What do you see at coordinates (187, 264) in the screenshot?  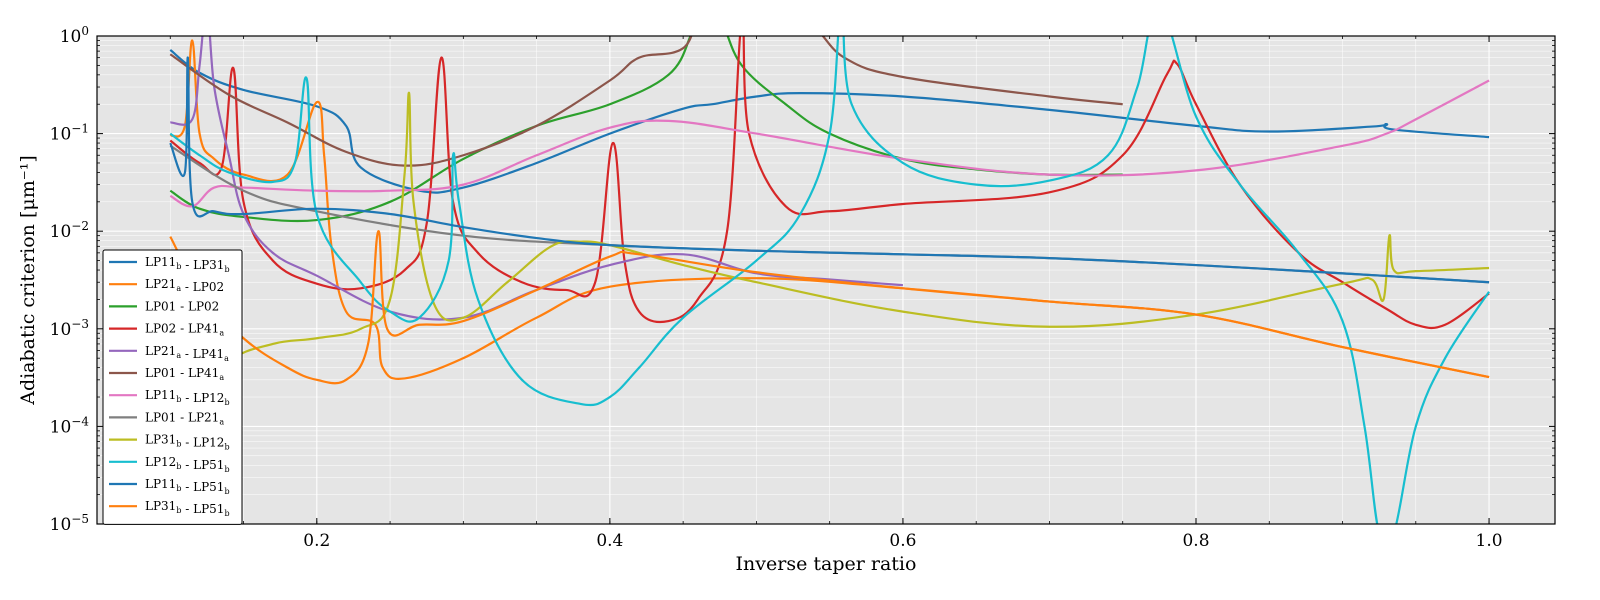 I see `legend-label: LP11b - LP31b` at bounding box center [187, 264].